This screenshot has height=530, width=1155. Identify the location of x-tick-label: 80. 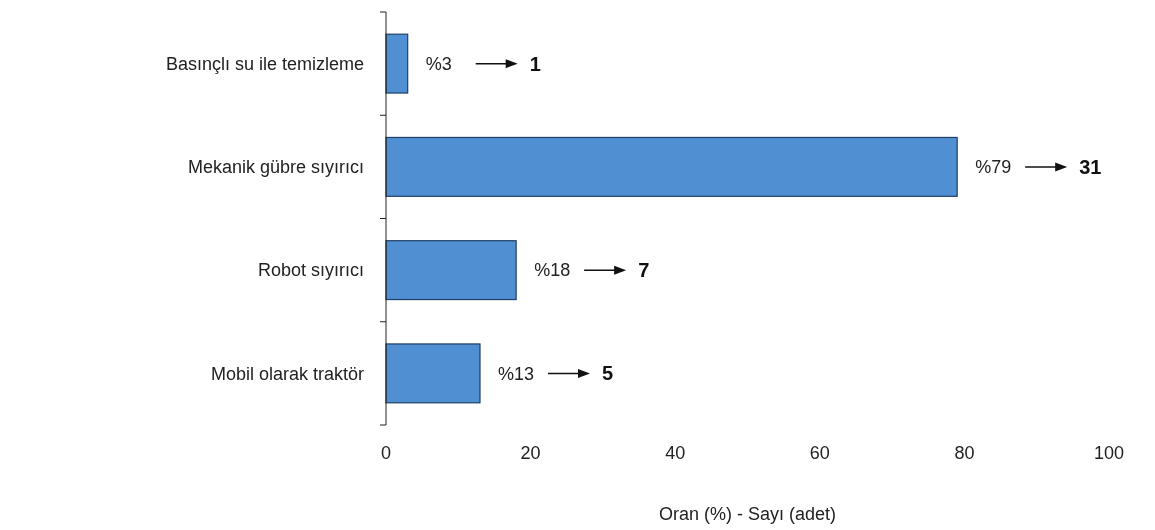
(964, 453).